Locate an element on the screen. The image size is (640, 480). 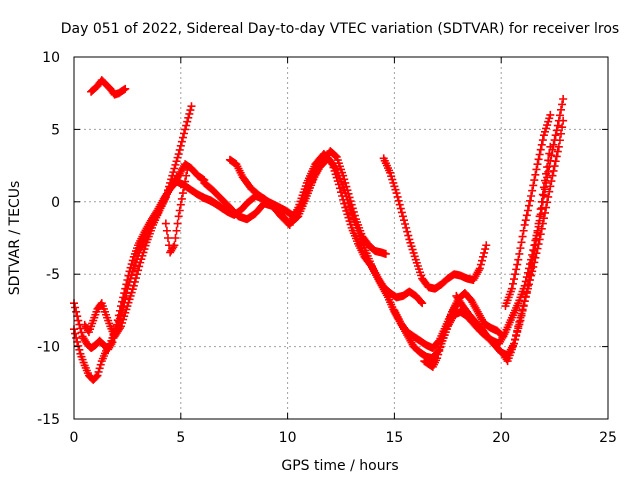
x-tick-labels: 0 5 10 15 20 25 is located at coordinates (343, 438).